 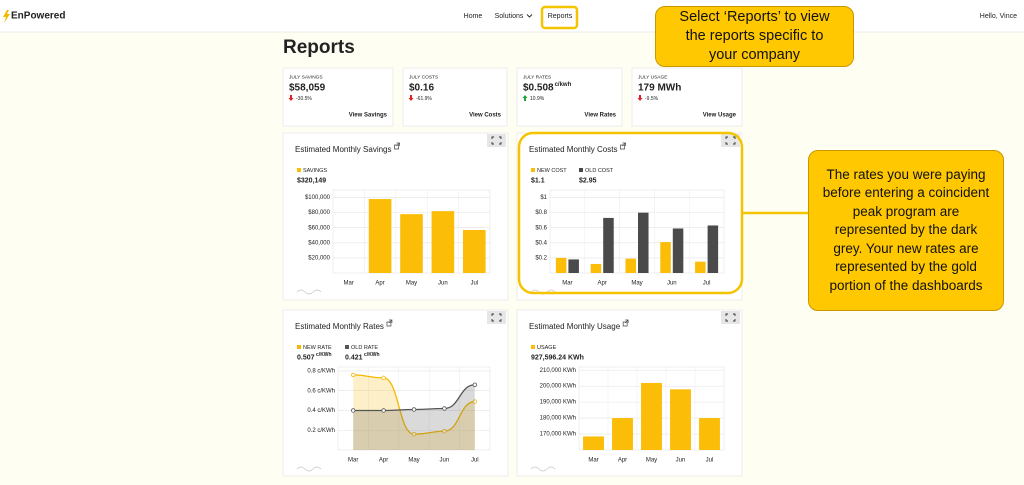 What do you see at coordinates (998, 16) in the screenshot?
I see `greeting: Hello, Vince` at bounding box center [998, 16].